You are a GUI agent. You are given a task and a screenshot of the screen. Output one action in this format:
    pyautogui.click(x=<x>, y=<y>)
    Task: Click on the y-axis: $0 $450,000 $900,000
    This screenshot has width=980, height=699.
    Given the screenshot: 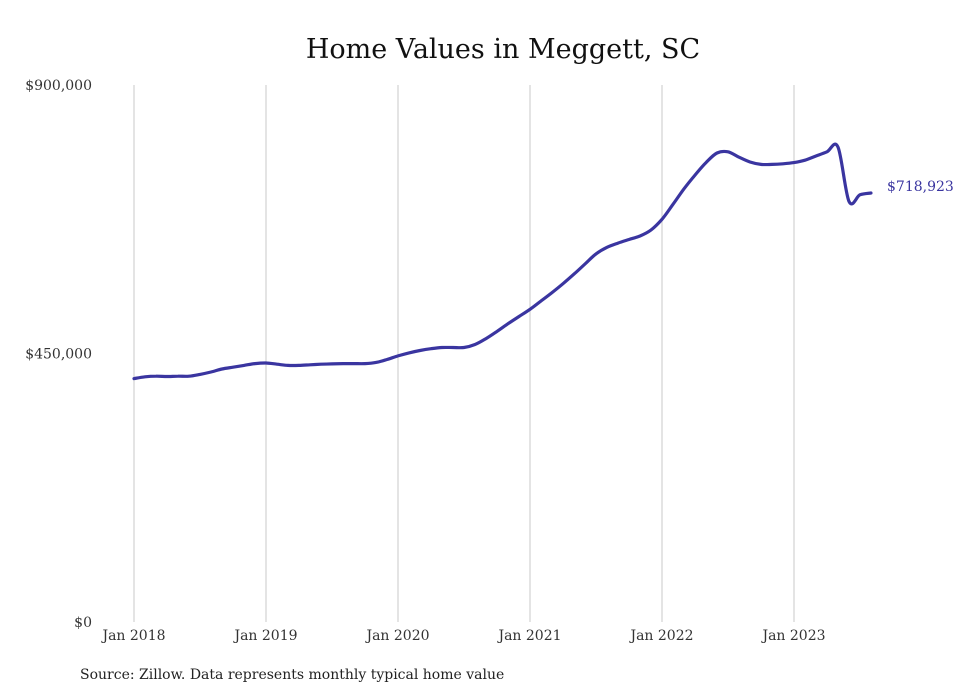 What is the action you would take?
    pyautogui.click(x=58, y=354)
    